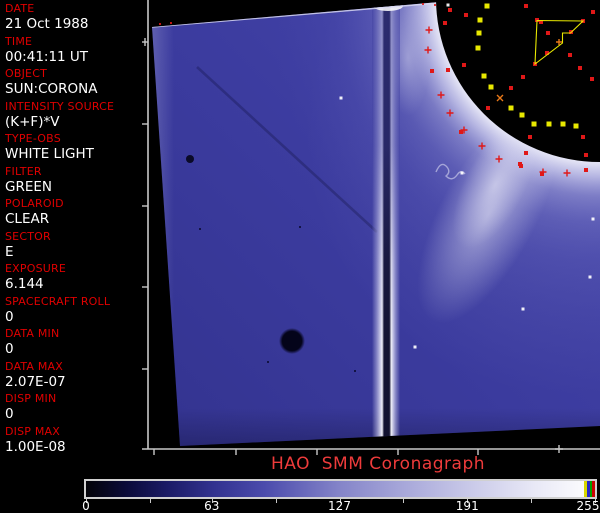  What do you see at coordinates (76, 116) in the screenshot?
I see `metadata-field: INTENSITY SOURCE (K+F)*V` at bounding box center [76, 116].